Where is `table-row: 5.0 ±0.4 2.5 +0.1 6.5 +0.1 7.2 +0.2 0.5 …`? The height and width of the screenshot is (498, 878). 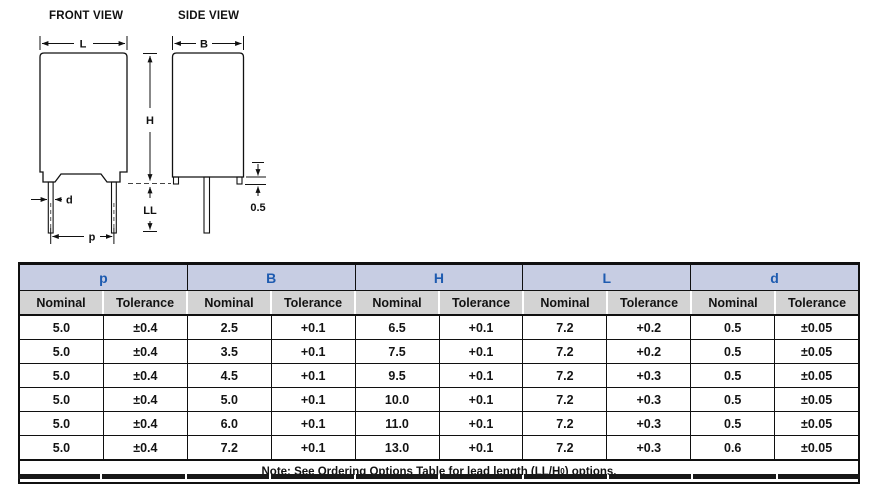 table-row: 5.0 ±0.4 2.5 +0.1 6.5 +0.1 7.2 +0.2 0.5 … is located at coordinates (439, 328).